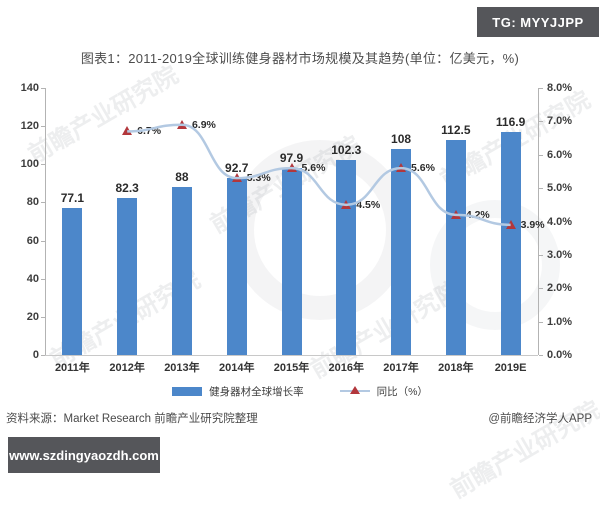 This screenshot has width=600, height=505. Describe the element at coordinates (560, 188) in the screenshot. I see `right-axis-tick-label: 5.0%` at that location.